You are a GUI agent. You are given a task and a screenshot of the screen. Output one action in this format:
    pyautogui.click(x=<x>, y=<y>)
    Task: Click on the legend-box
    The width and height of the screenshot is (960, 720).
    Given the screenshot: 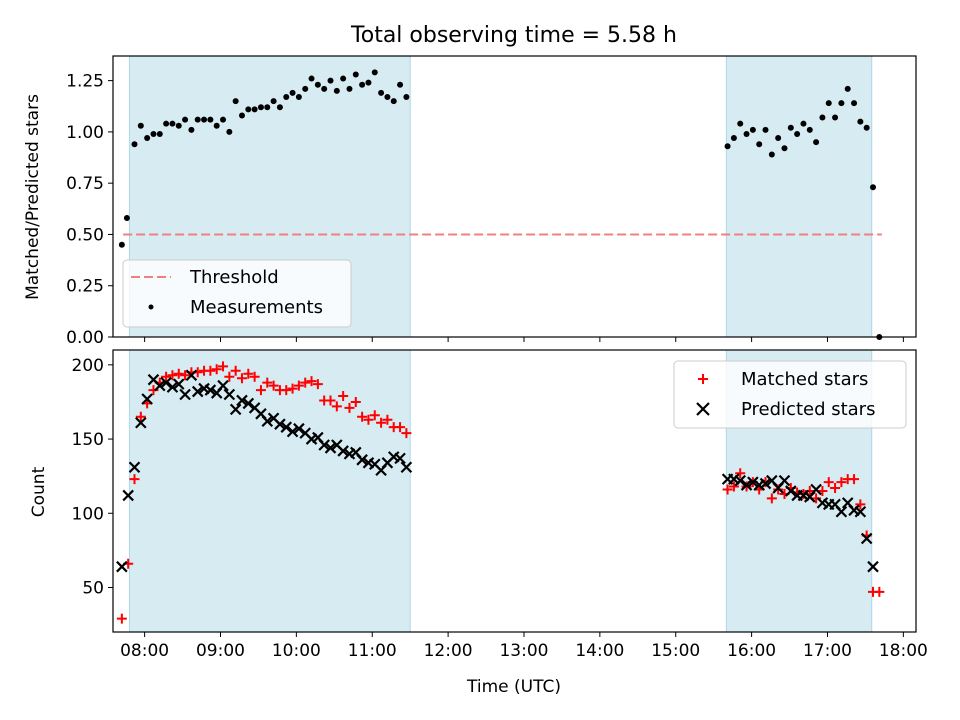 What is the action you would take?
    pyautogui.click(x=237, y=293)
    